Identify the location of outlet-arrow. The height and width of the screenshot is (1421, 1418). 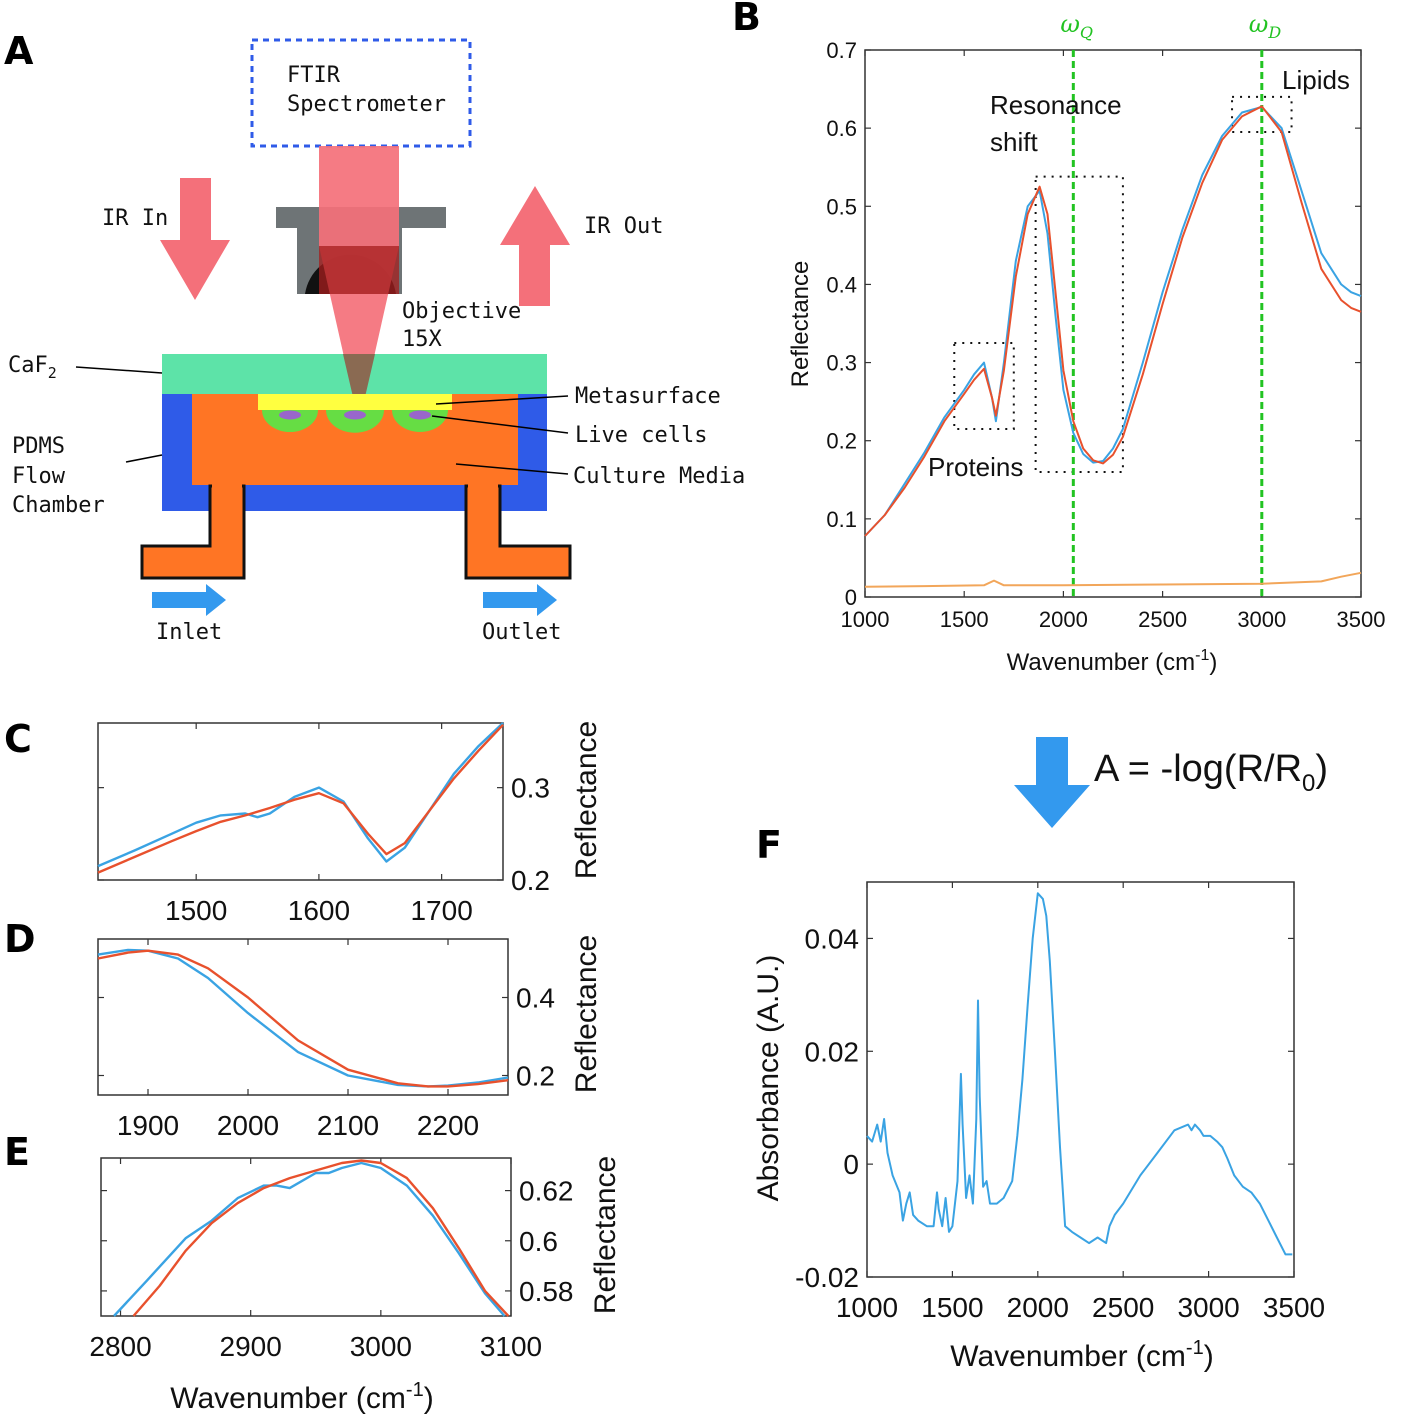
(520, 600).